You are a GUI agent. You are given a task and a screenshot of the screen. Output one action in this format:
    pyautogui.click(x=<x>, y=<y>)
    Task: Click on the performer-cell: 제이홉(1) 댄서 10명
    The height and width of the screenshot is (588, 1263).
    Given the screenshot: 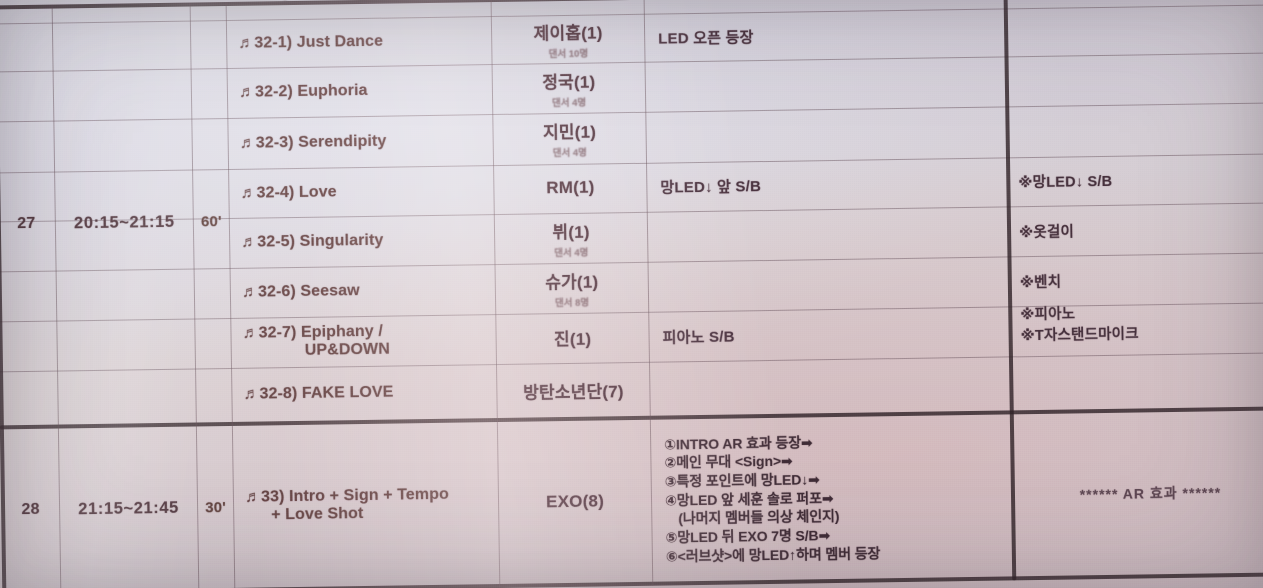 What is the action you would take?
    pyautogui.click(x=568, y=39)
    